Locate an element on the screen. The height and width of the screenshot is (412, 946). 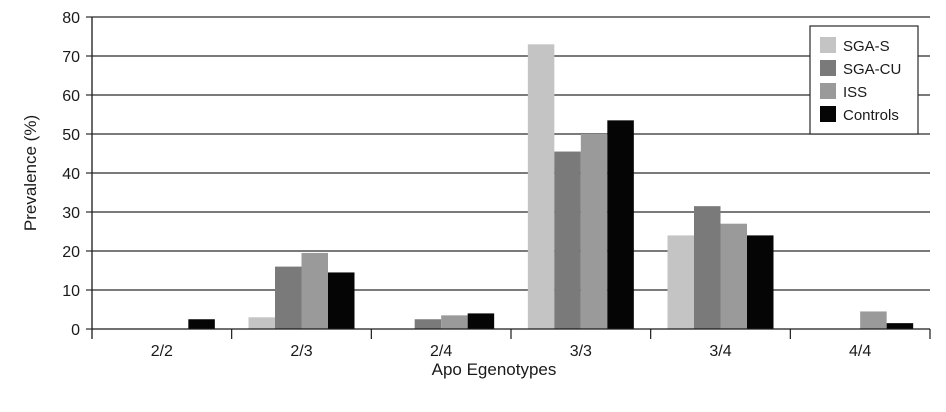
legend-label: SGA-CU is located at coordinates (872, 69).